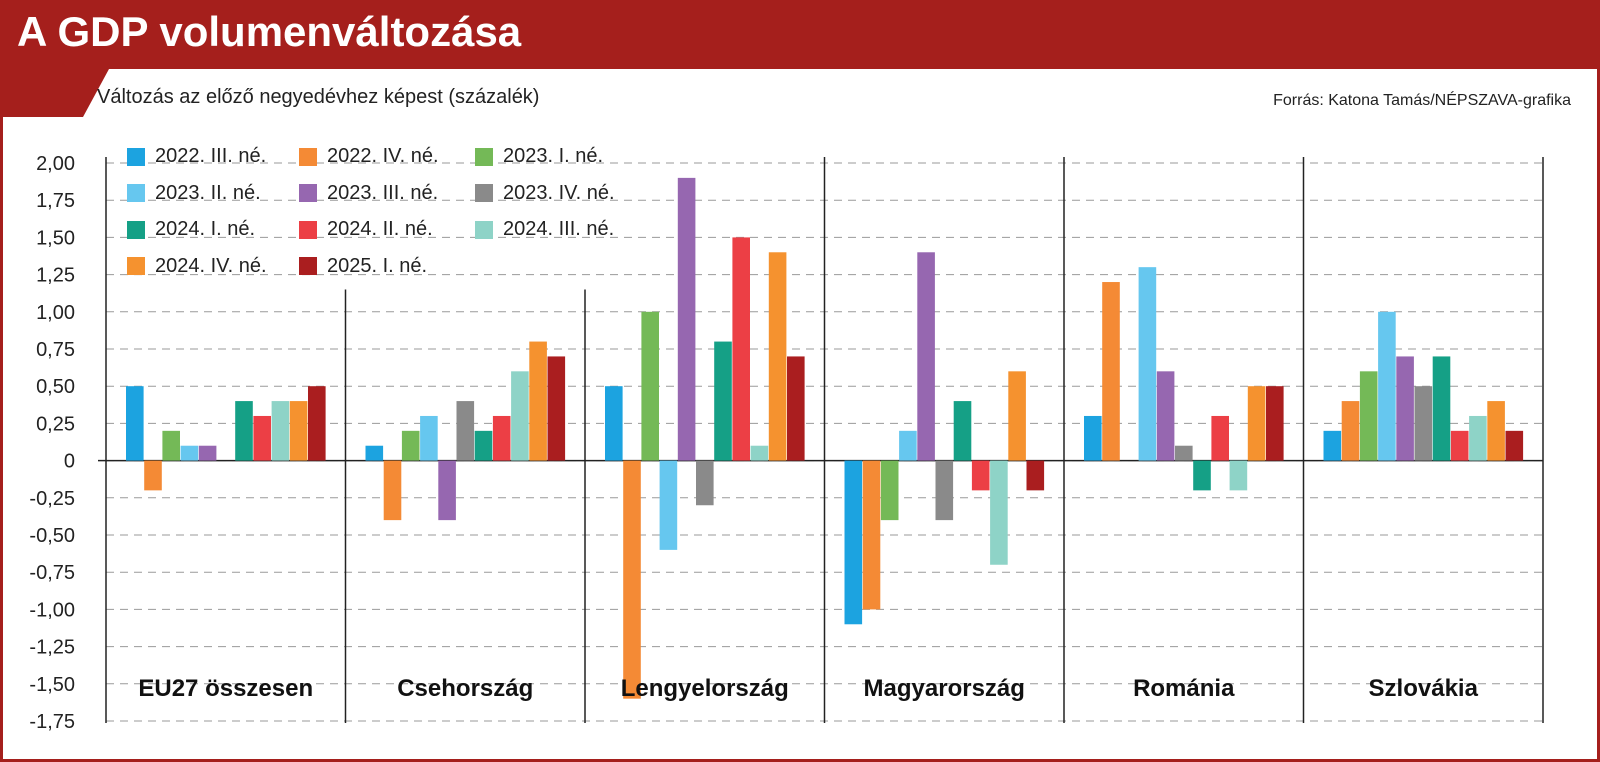  I want to click on y-tick-label: 0, so click(69, 462).